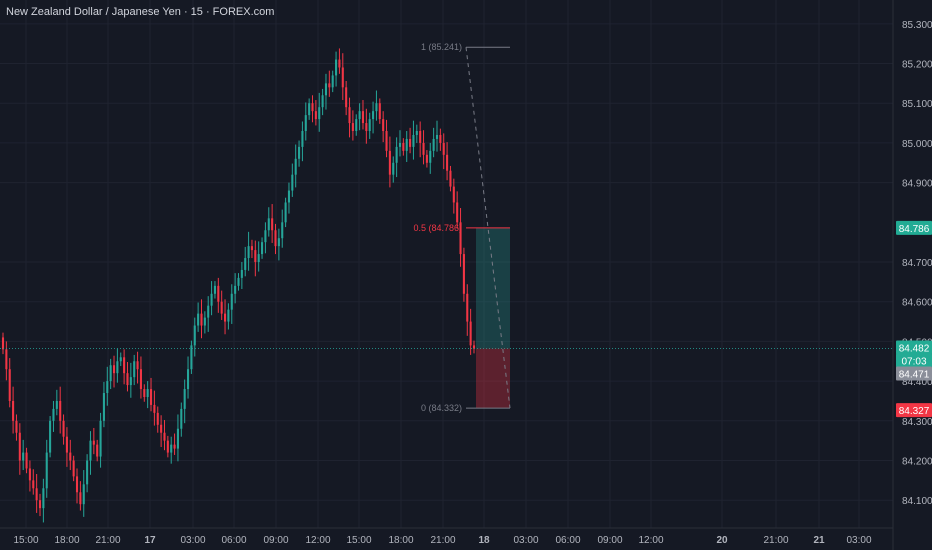 The height and width of the screenshot is (550, 932). What do you see at coordinates (917, 422) in the screenshot?
I see `y-tick-label: 84.300` at bounding box center [917, 422].